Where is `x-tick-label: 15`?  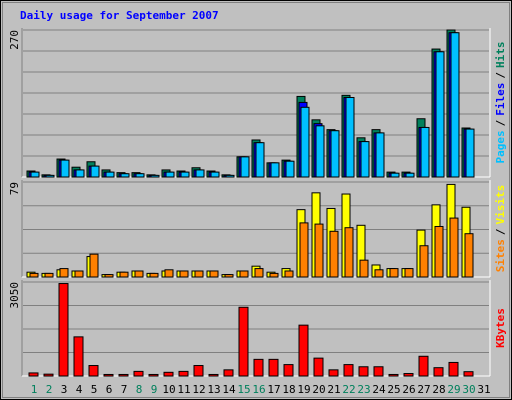 x-tick-label: 15 is located at coordinates (243, 389).